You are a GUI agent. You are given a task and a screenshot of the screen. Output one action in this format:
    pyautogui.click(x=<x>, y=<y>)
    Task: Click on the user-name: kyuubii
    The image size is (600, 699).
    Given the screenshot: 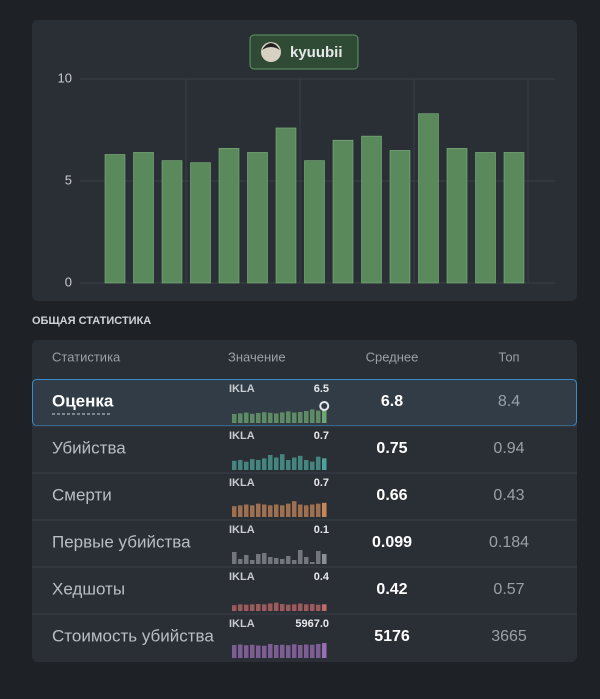 What is the action you would take?
    pyautogui.click(x=316, y=52)
    